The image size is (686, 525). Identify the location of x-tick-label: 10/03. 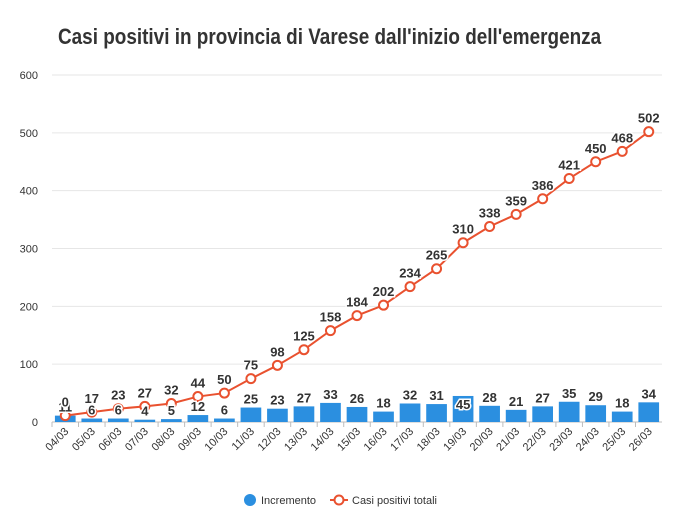
(217, 440).